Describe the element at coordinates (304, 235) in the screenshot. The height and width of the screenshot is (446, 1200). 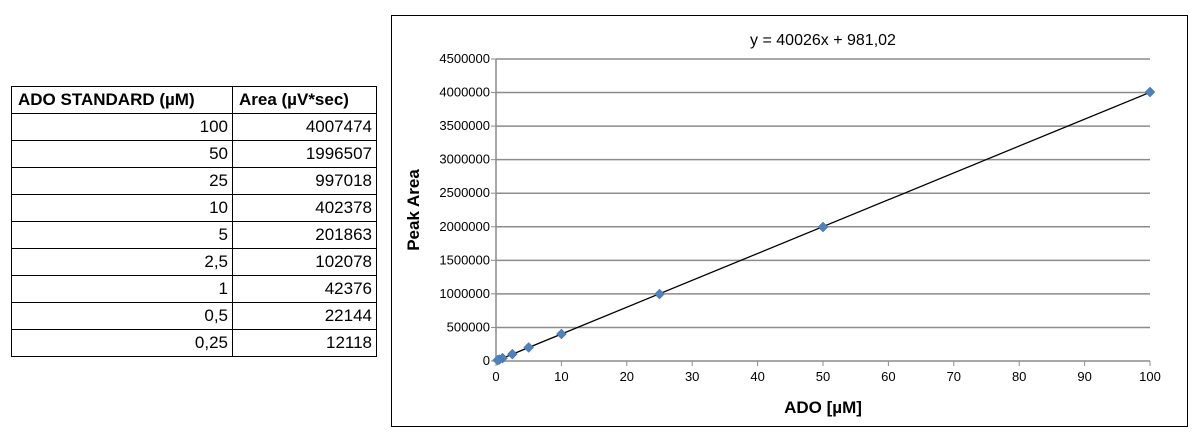
I see `cell-area: 201863` at that location.